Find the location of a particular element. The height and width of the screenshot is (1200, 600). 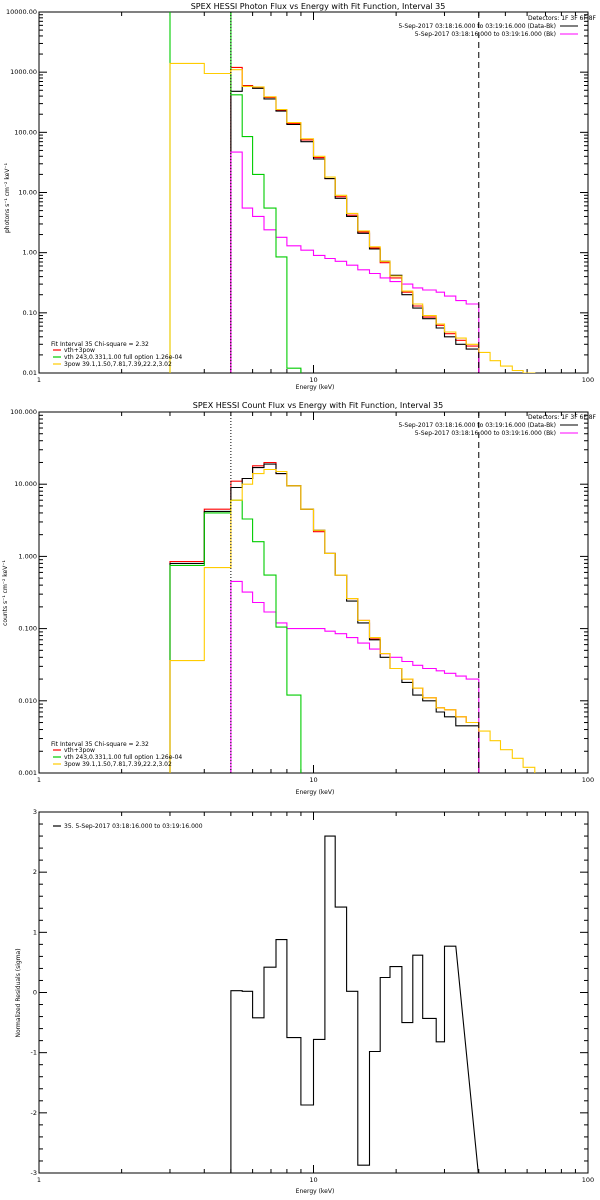

count-flux-fit-header: Fit Interval 35 Chi-square = 2.32 is located at coordinates (100, 744).